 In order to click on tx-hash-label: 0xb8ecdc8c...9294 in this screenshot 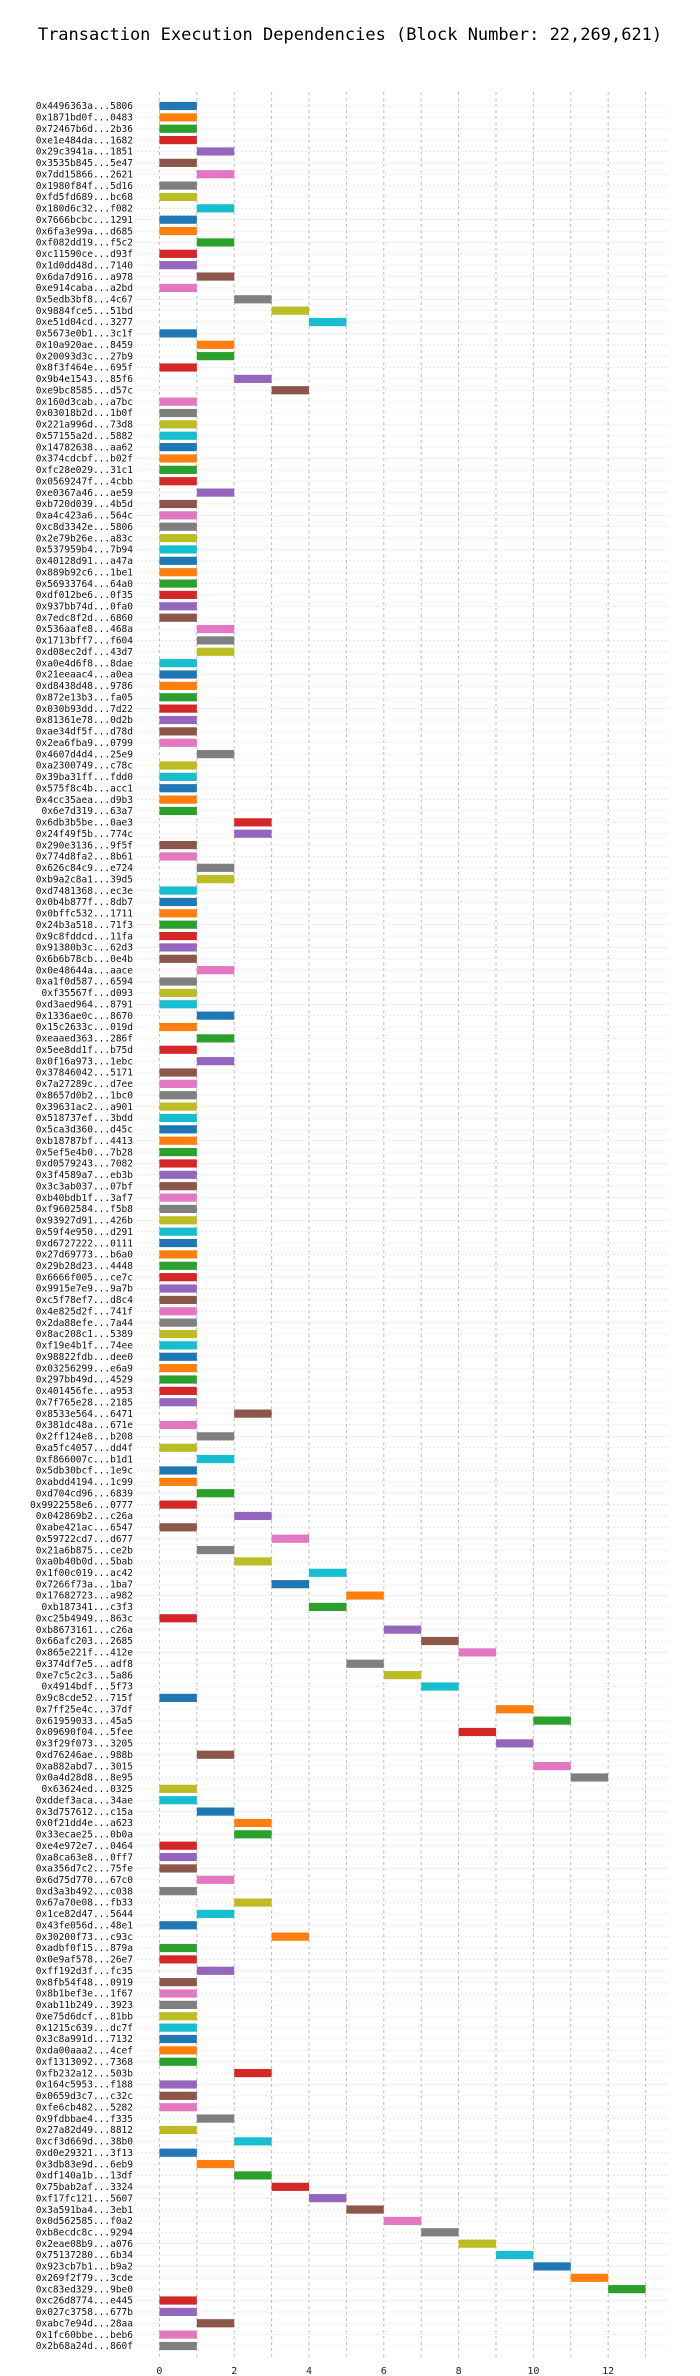, I will do `click(85, 2232)`.